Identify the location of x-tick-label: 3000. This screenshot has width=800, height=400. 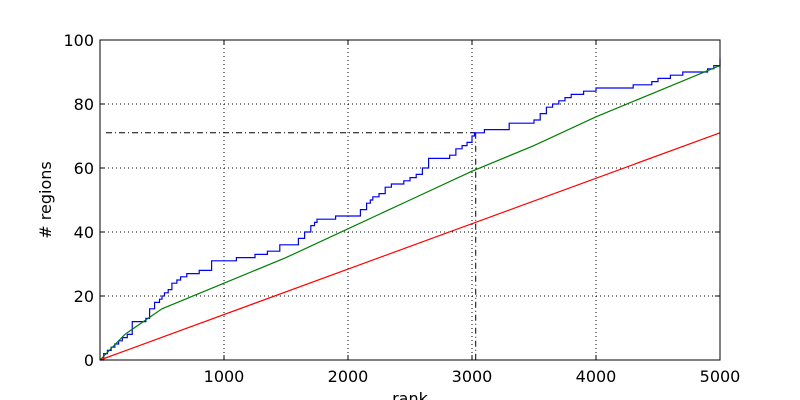
(472, 376).